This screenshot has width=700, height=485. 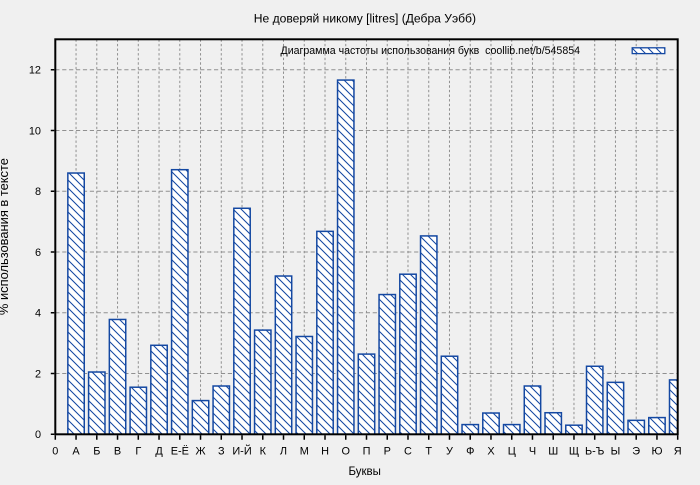 What do you see at coordinates (574, 452) in the screenshot?
I see `svg-text: Щ` at bounding box center [574, 452].